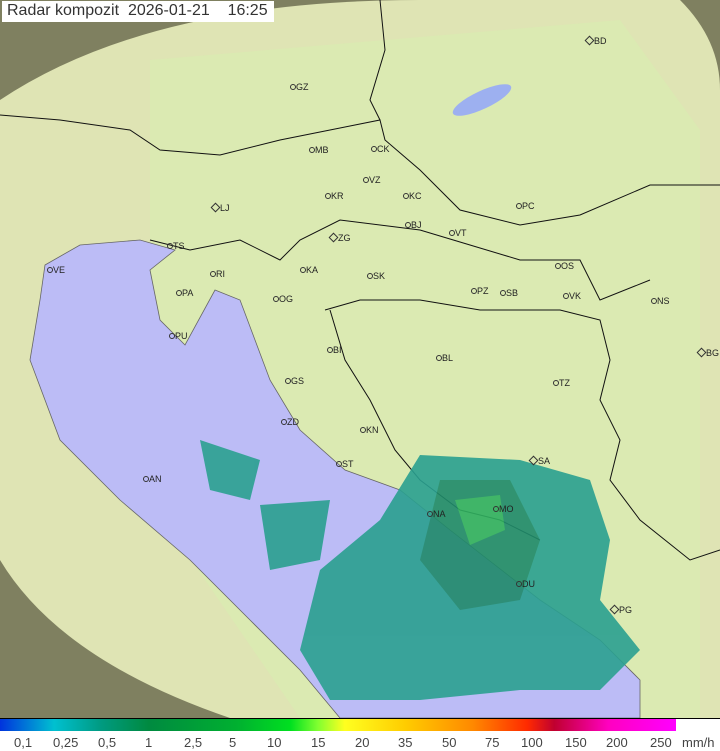  Describe the element at coordinates (482, 100) in the screenshot. I see `lake-balaton` at that location.